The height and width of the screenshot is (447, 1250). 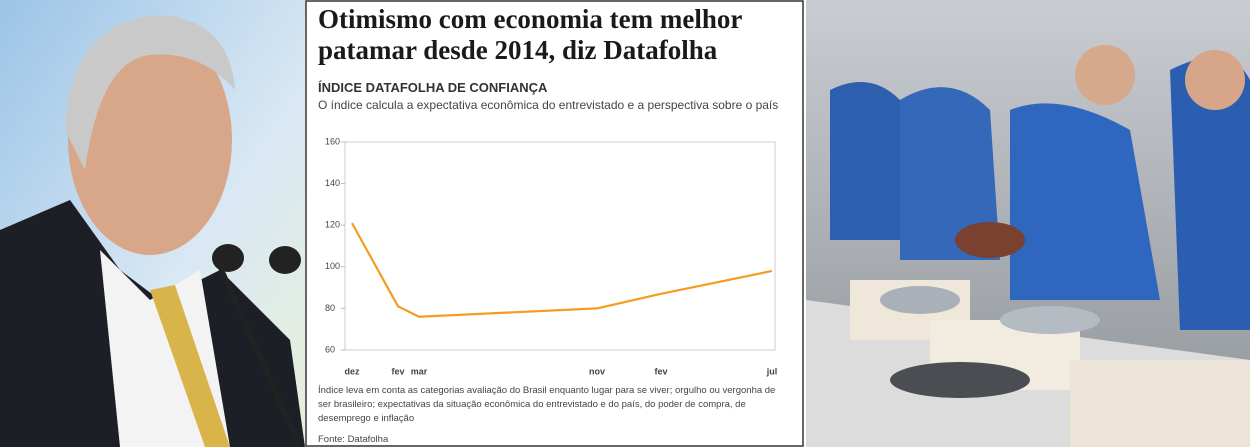 I want to click on y-tick-label: 120, so click(x=332, y=225).